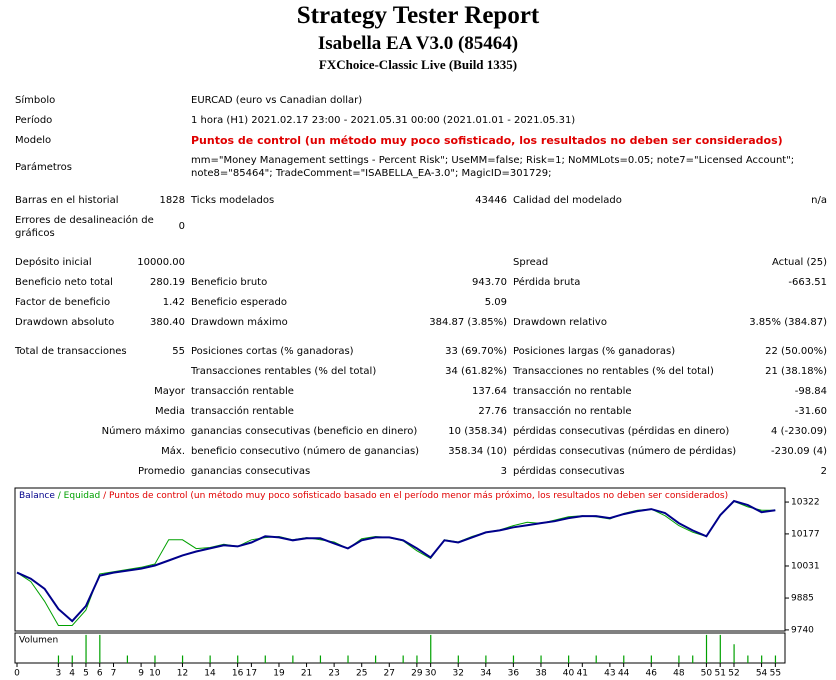  Describe the element at coordinates (169, 391) in the screenshot. I see `stat-value: Mayor` at that location.